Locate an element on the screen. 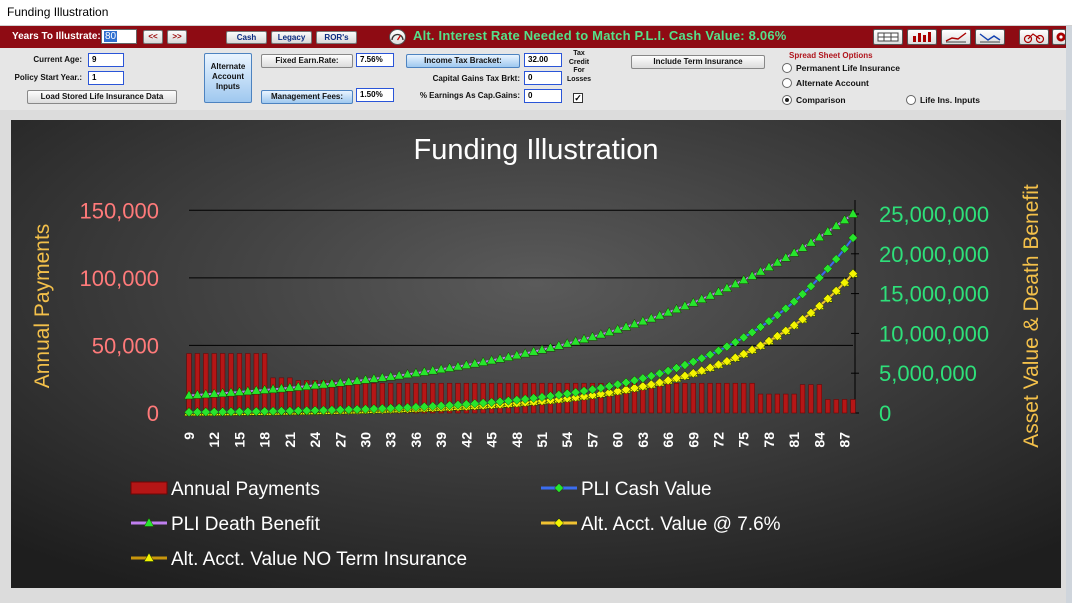 The width and height of the screenshot is (1072, 603). legend-label: Alt. Acct. Value @ 7.6% is located at coordinates (681, 524).